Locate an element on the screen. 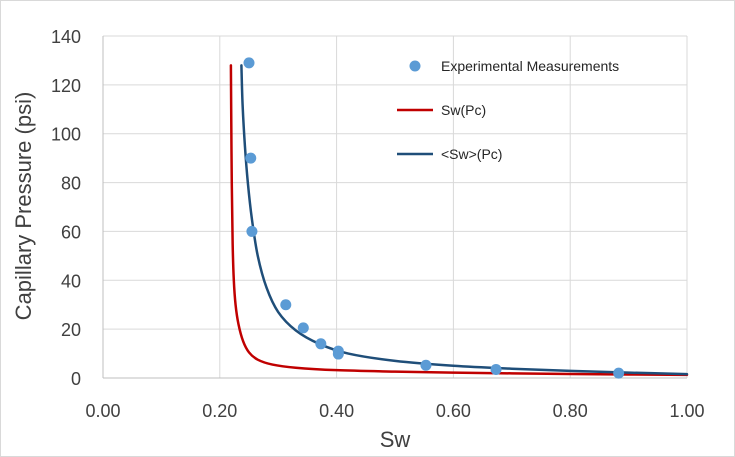  legend-label: <Sw>(Pc) is located at coordinates (471, 154).